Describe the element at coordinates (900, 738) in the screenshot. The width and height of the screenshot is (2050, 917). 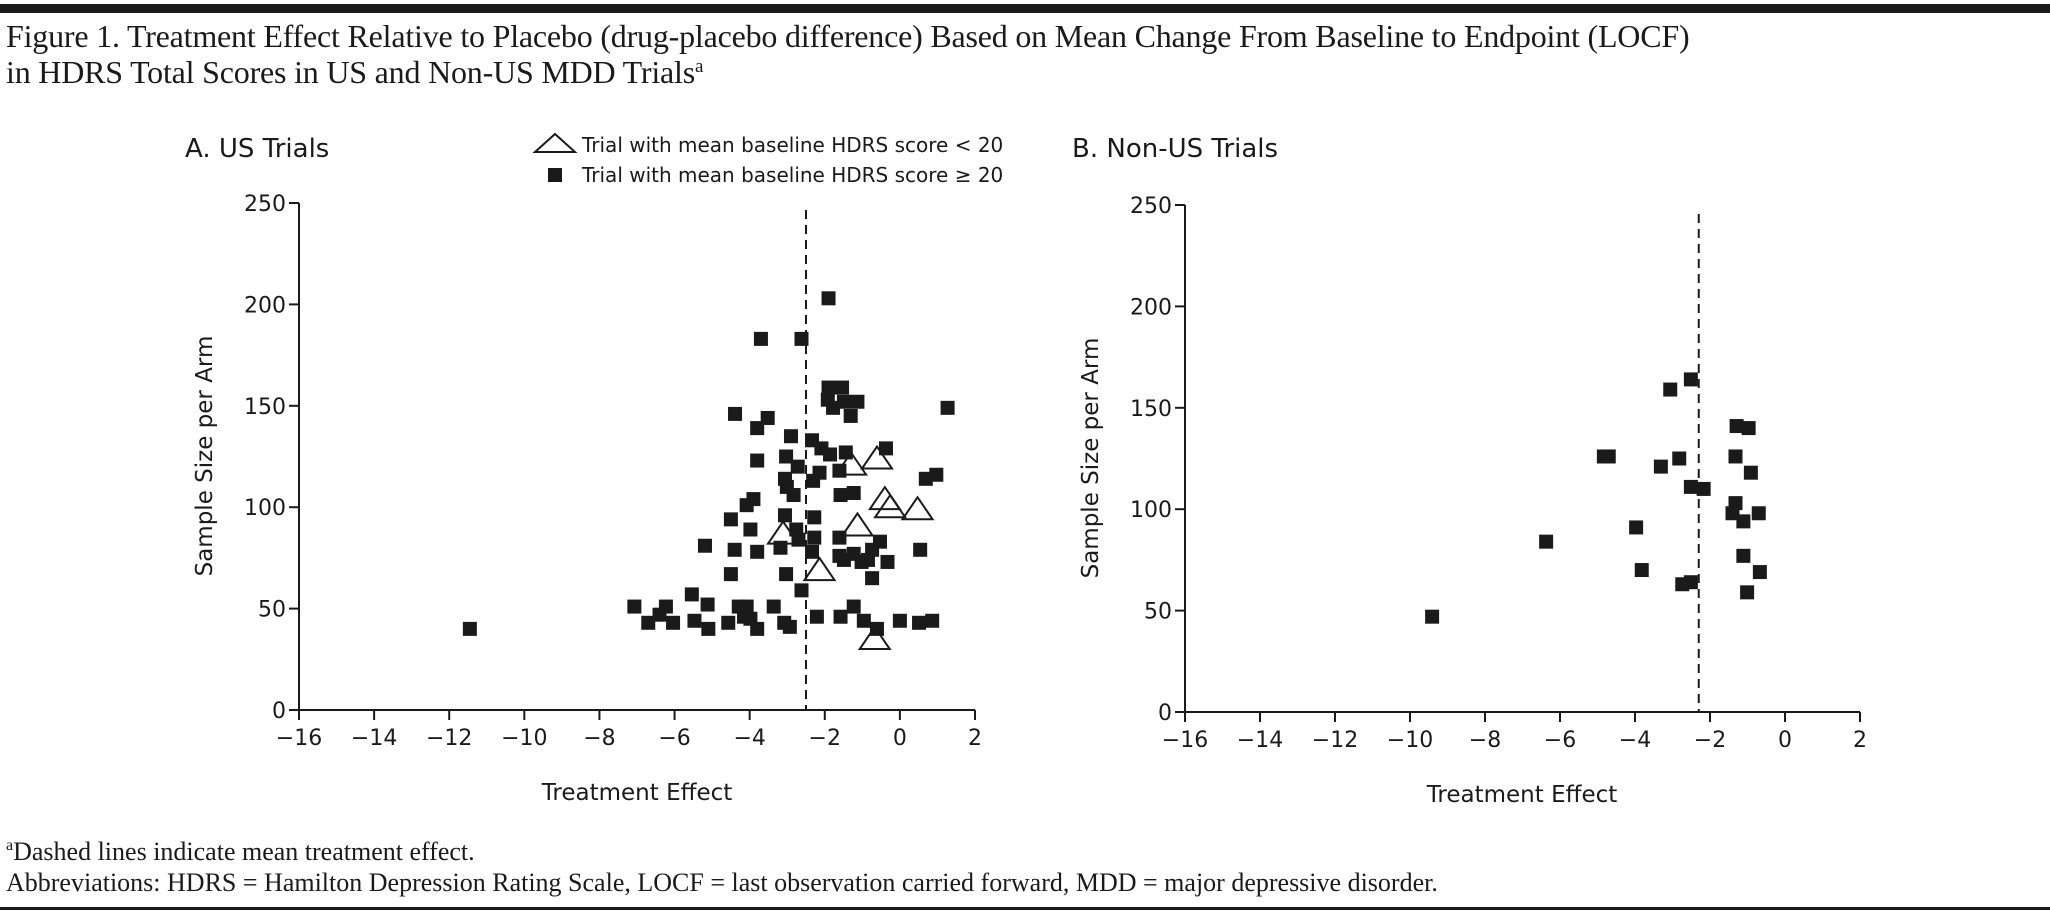
I see `x-tick-label: 0` at that location.